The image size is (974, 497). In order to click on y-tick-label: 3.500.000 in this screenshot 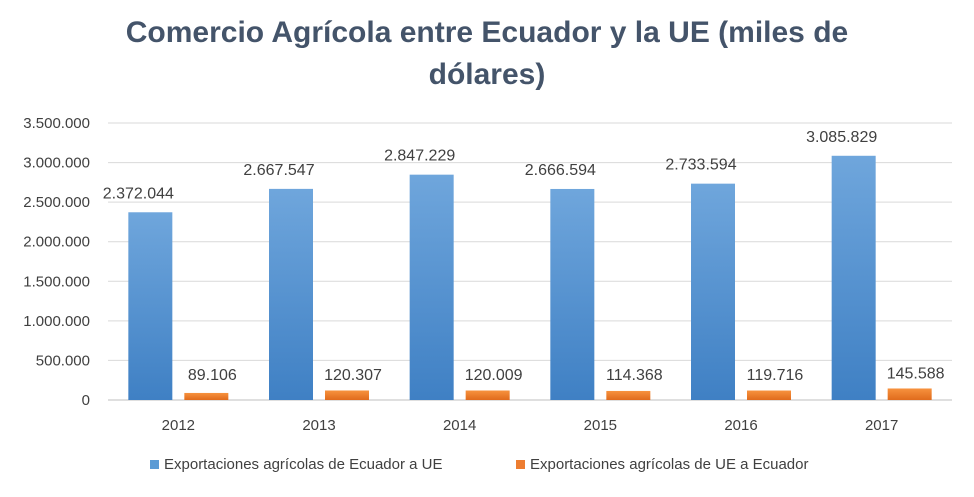, I will do `click(56, 123)`.